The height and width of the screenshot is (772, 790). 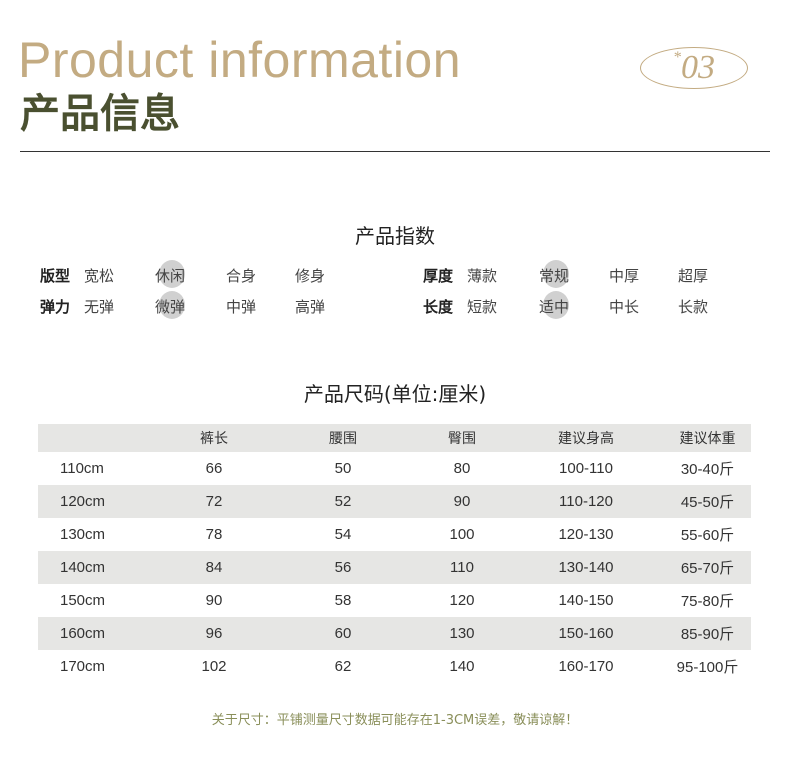 What do you see at coordinates (698, 67) in the screenshot?
I see `badge-number: 03` at bounding box center [698, 67].